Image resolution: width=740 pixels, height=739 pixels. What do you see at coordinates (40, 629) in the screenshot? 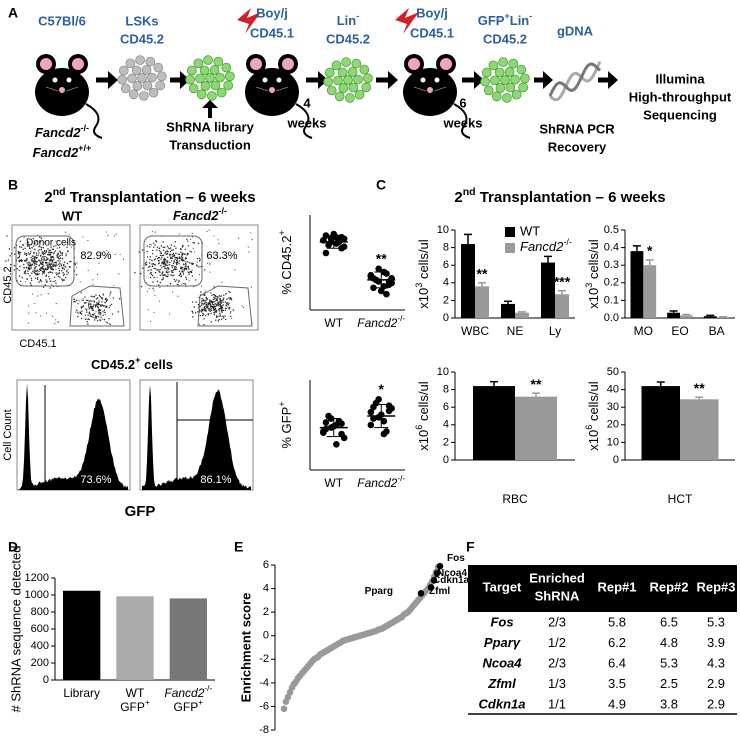
I see `y-tick-label: 600` at bounding box center [40, 629].